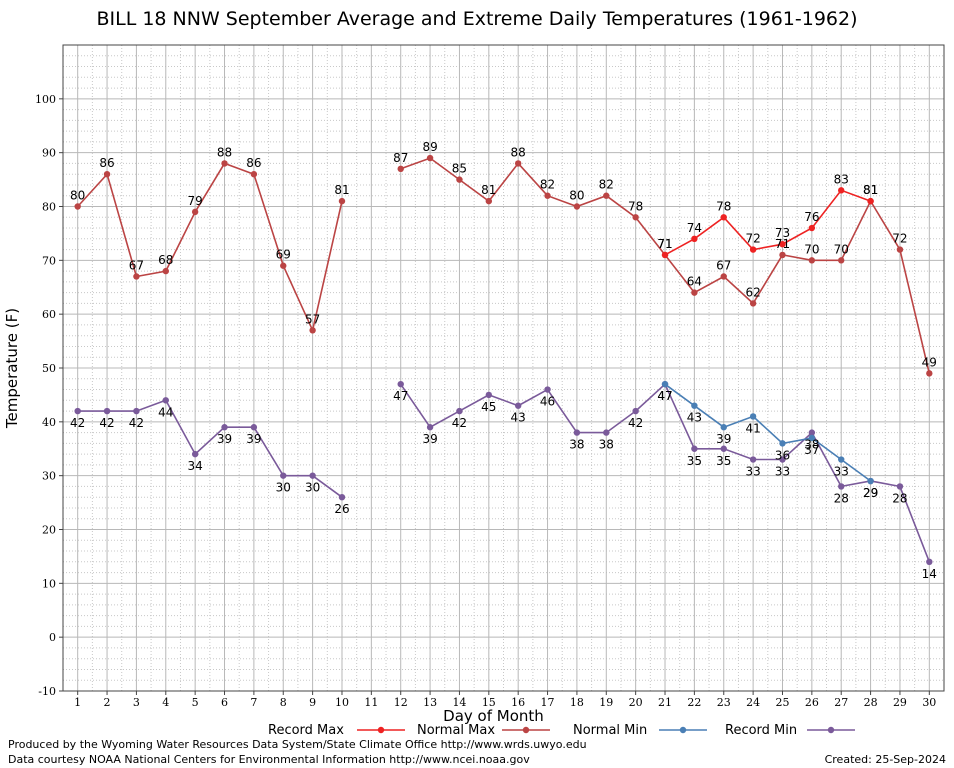 The width and height of the screenshot is (954, 768). I want to click on data-label: 37, so click(811, 450).